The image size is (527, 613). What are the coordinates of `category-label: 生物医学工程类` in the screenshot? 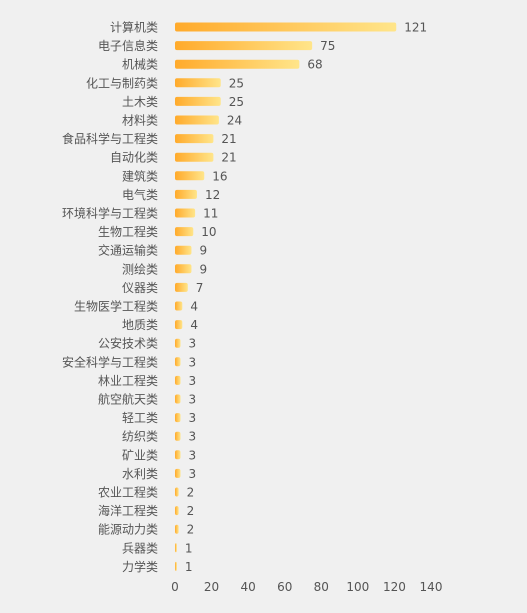 It's located at (116, 306).